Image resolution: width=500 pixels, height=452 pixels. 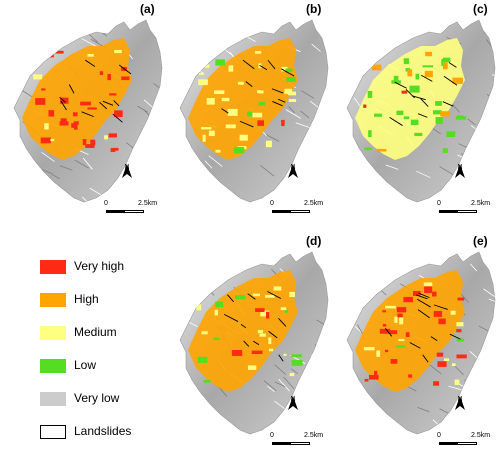 I want to click on swatch-high, so click(x=53, y=300).